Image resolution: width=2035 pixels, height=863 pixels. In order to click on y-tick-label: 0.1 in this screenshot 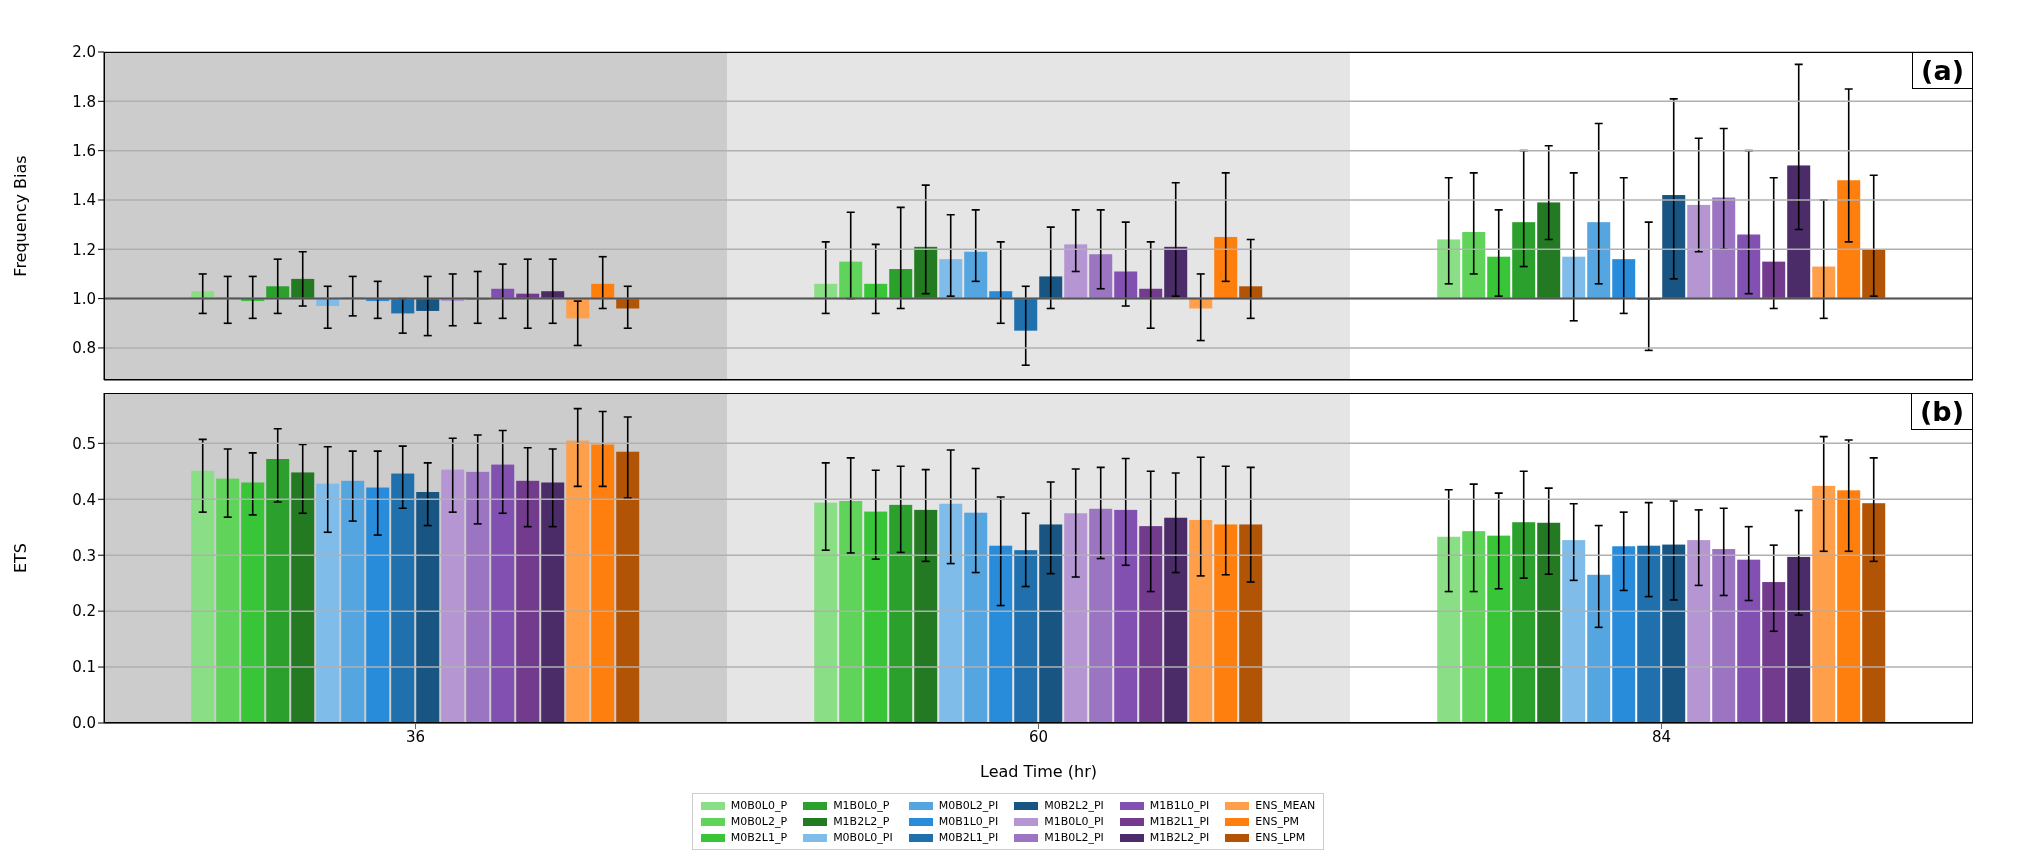, I will do `click(84, 667)`.